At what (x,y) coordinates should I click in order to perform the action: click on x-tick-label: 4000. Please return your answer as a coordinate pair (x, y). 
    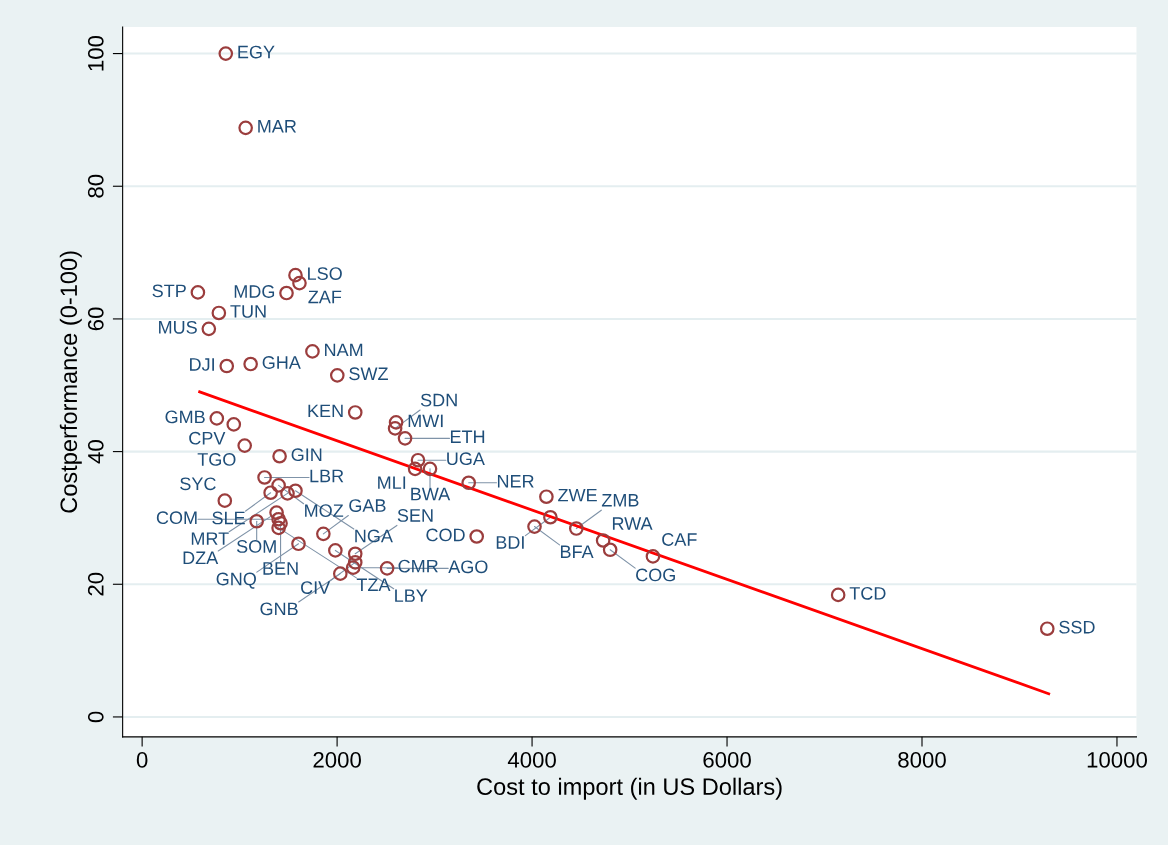
    Looking at the image, I should click on (531, 760).